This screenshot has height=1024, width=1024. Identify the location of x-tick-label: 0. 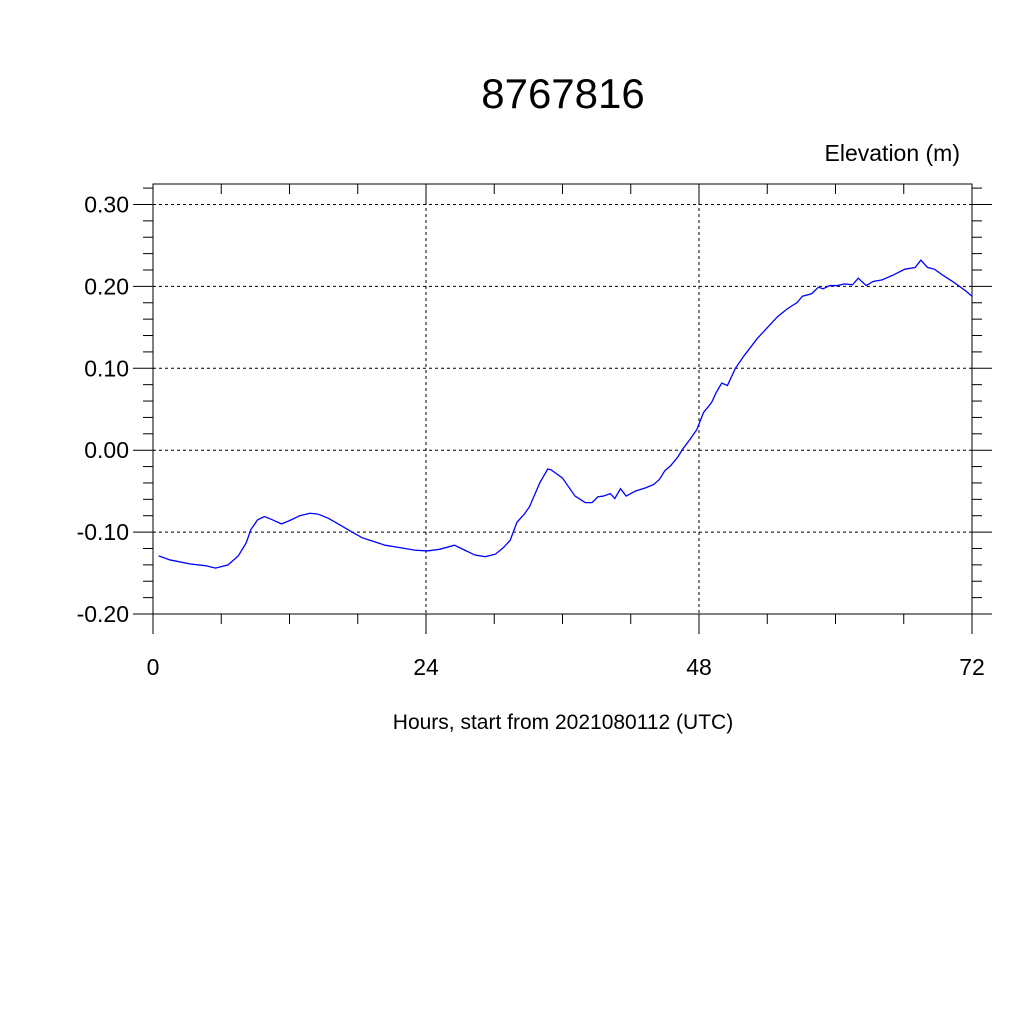
(153, 667).